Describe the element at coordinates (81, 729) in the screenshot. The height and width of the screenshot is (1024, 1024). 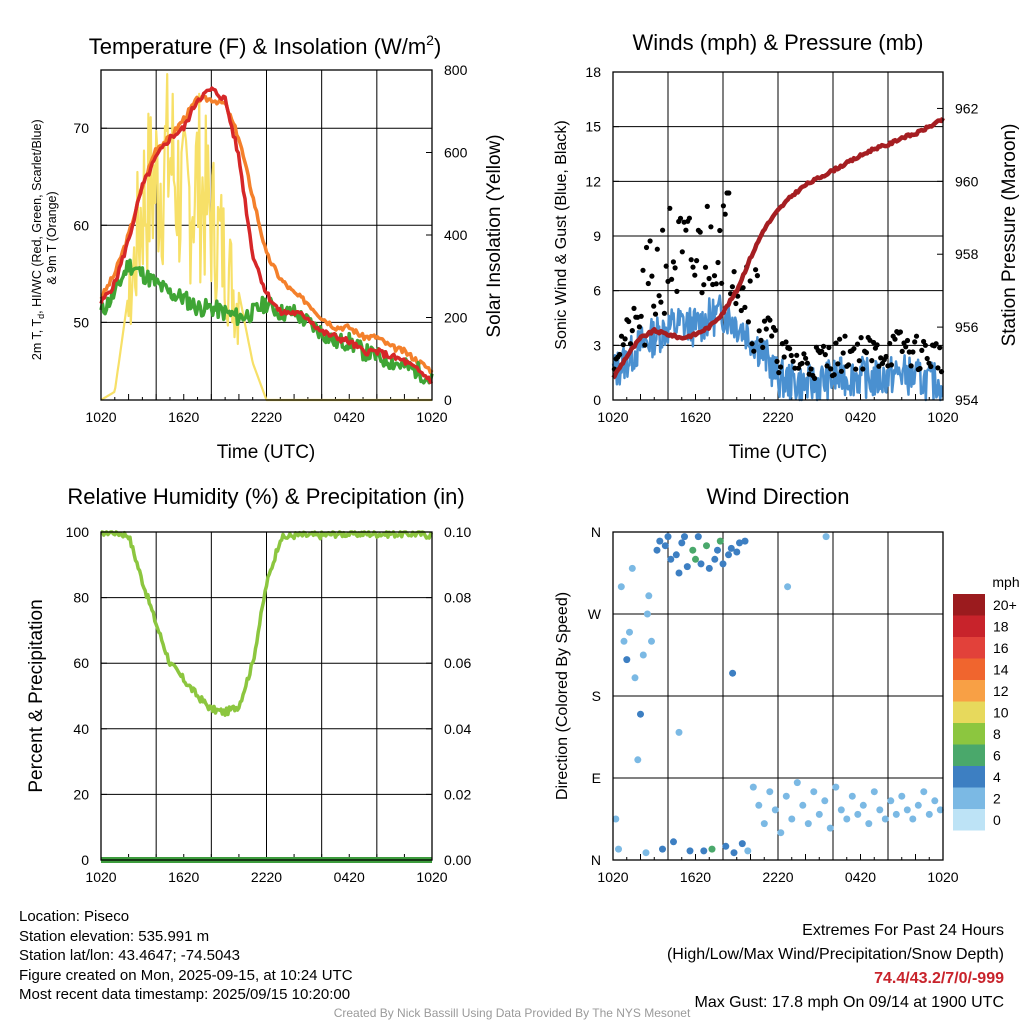
I see `humidity-ytick-label: 40` at that location.